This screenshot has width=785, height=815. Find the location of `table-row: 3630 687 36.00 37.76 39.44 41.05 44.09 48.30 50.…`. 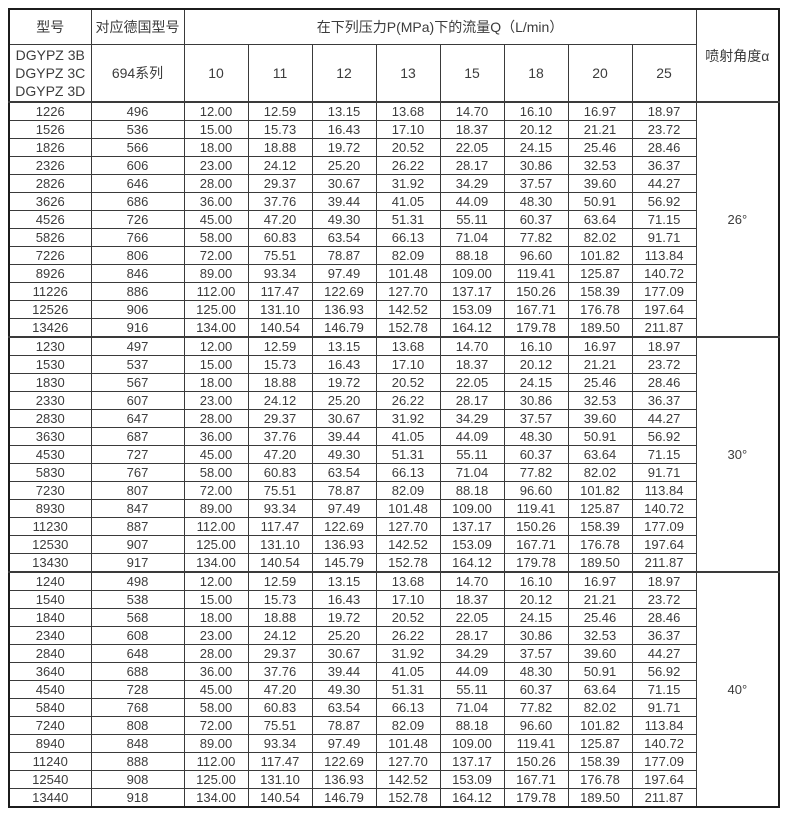

table-row: 3630 687 36.00 37.76 39.44 41.05 44.09 48.30 50.… is located at coordinates (393, 436).